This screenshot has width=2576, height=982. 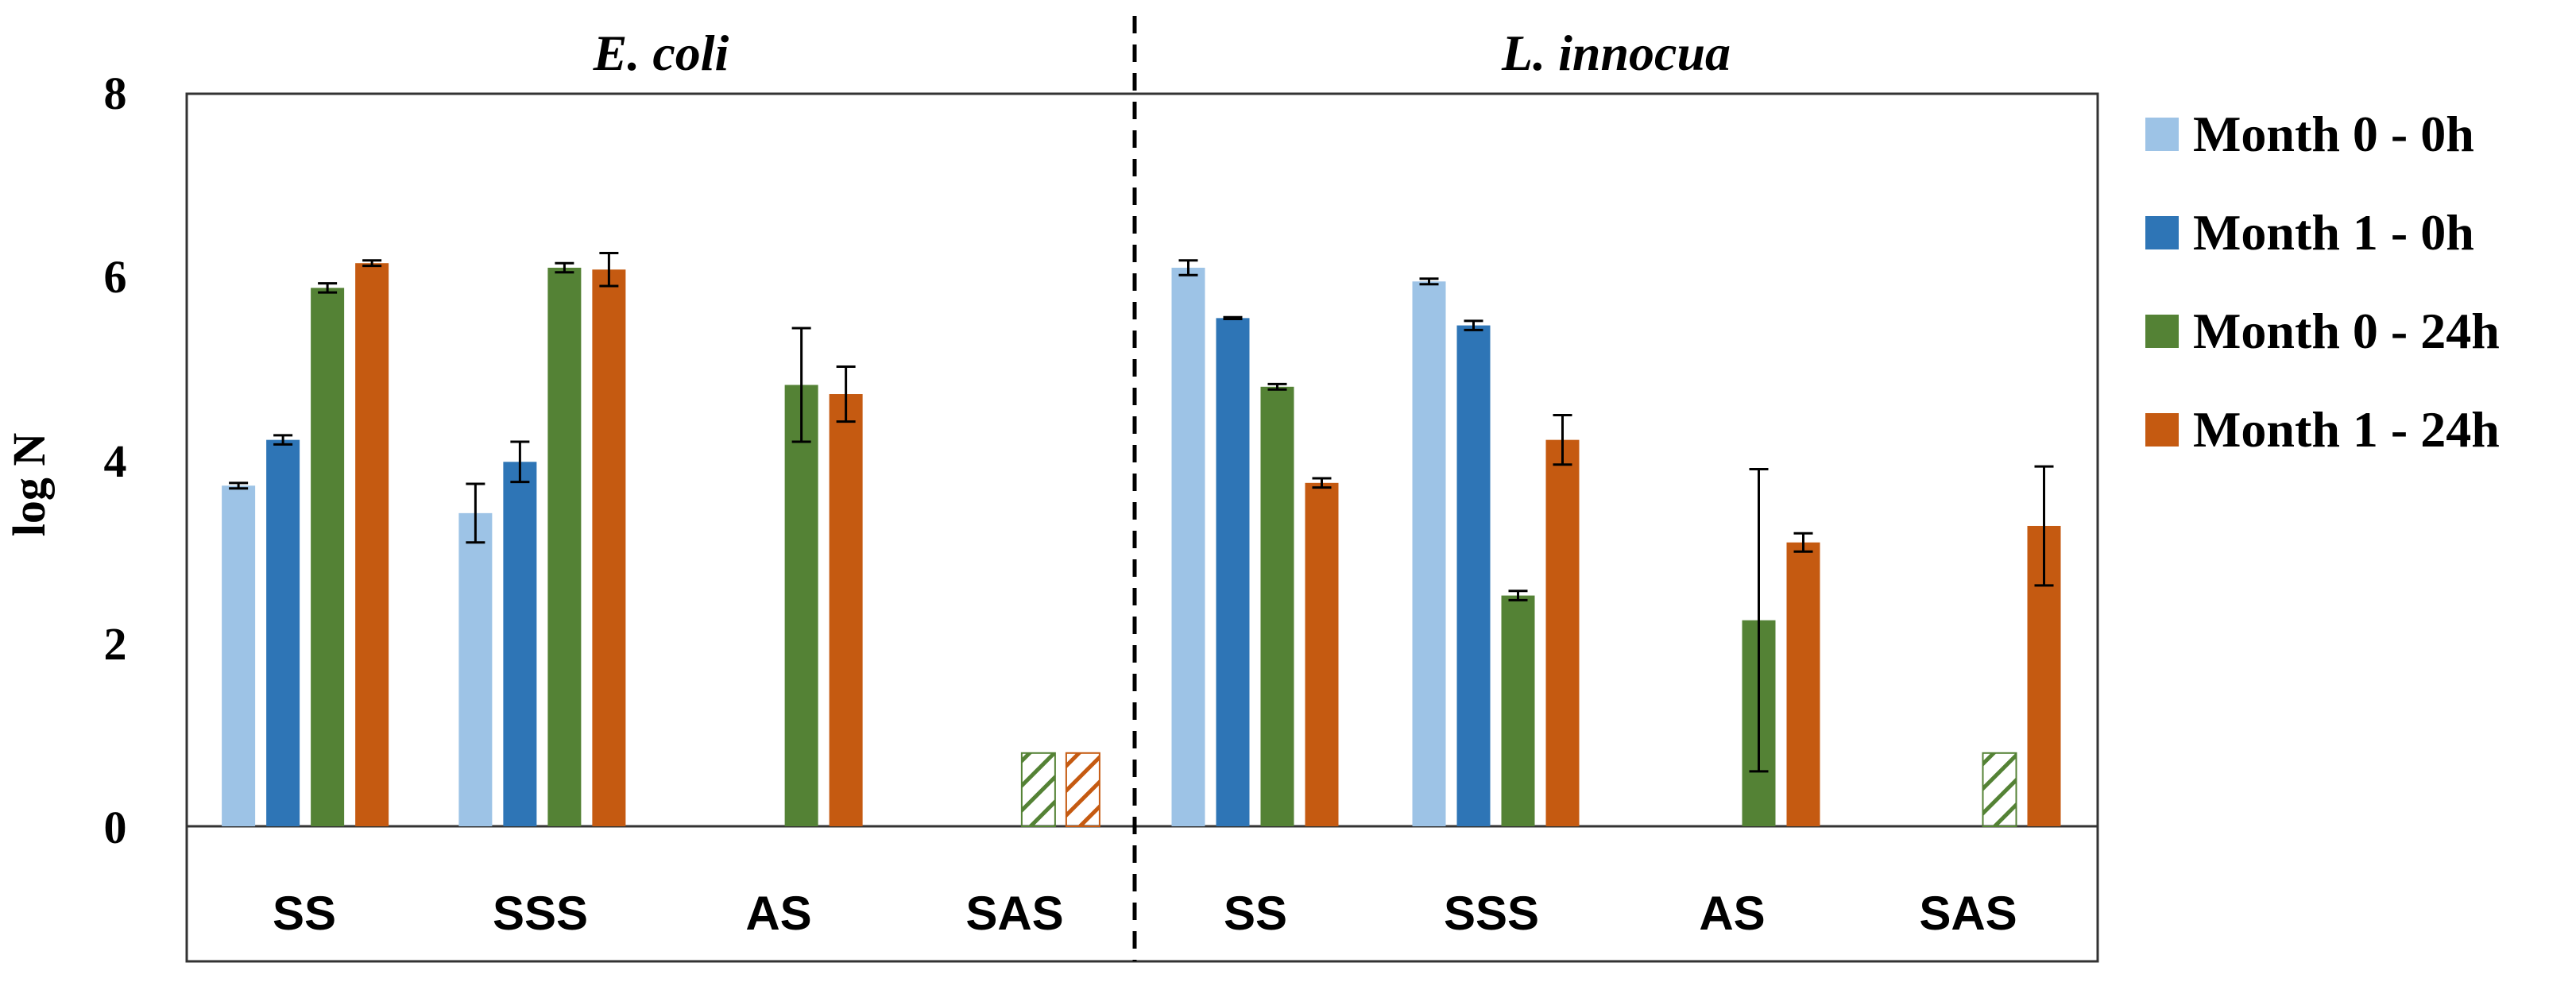 What do you see at coordinates (116, 93) in the screenshot?
I see `y-tick-label: 8` at bounding box center [116, 93].